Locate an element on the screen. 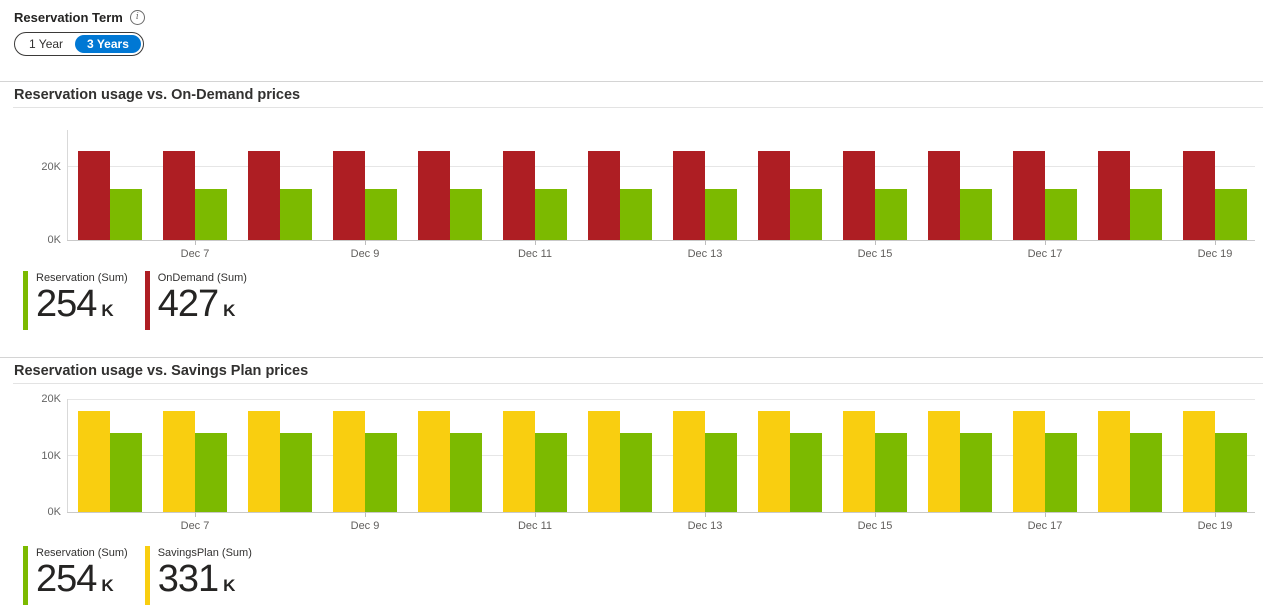 The height and width of the screenshot is (606, 1263). legend-number: 254 is located at coordinates (66, 304).